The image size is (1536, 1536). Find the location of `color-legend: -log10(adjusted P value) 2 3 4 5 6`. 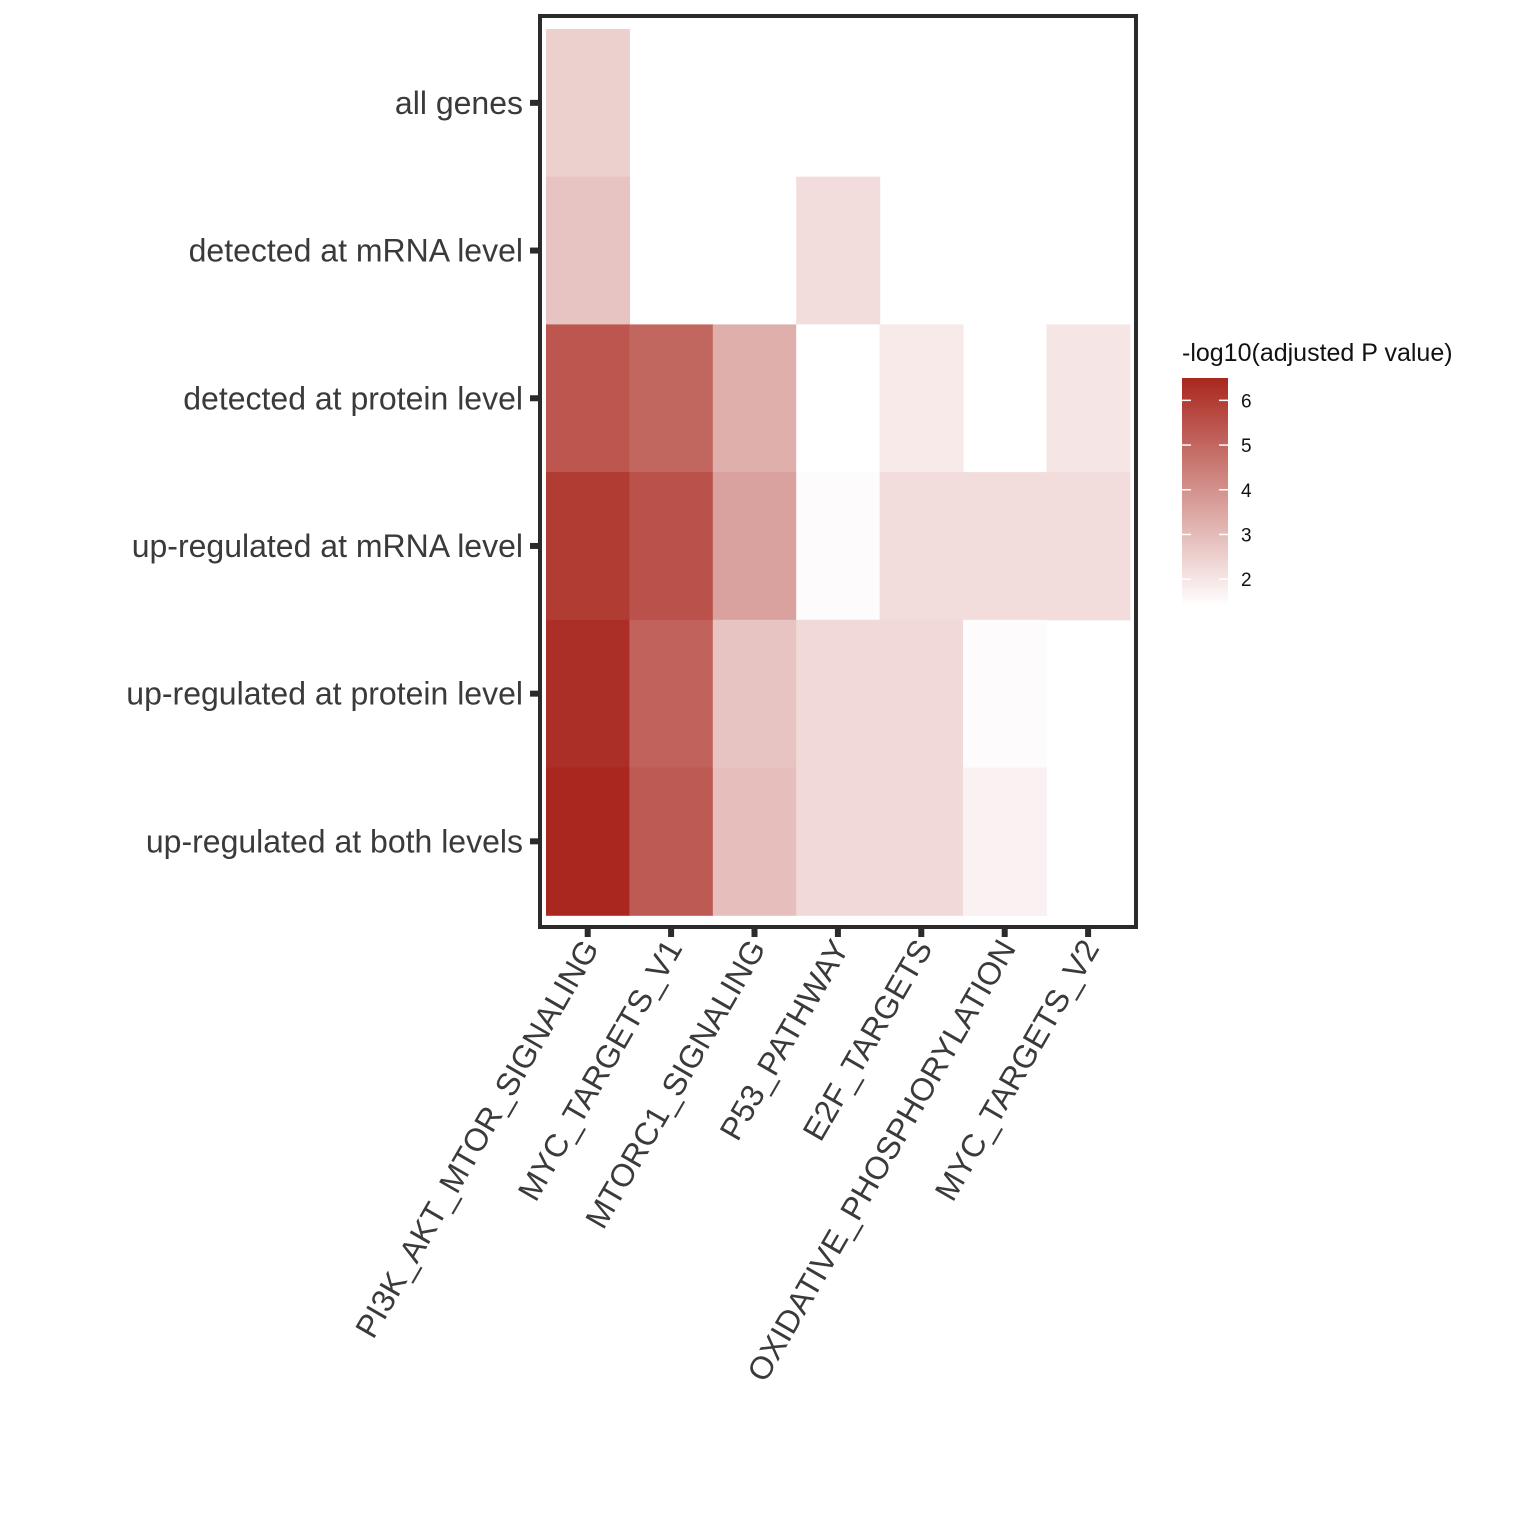

color-legend: -log10(adjusted P value) 2 3 4 5 6 is located at coordinates (1317, 472).